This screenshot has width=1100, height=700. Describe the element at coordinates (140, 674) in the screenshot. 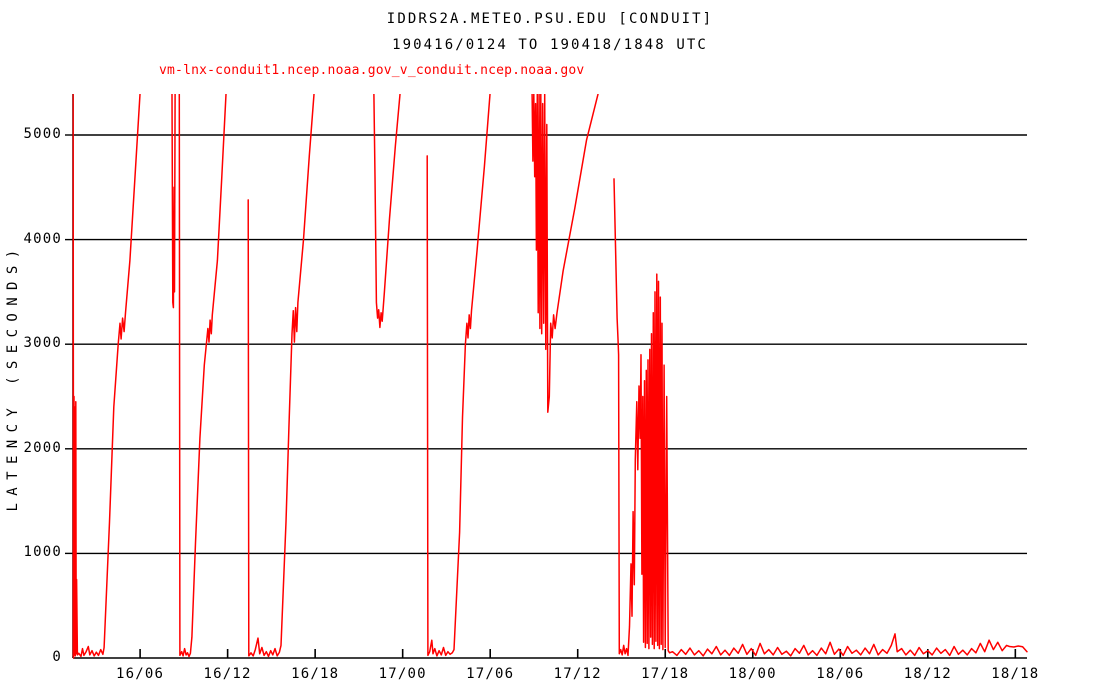

I see `x-tick-label: 16/06` at that location.